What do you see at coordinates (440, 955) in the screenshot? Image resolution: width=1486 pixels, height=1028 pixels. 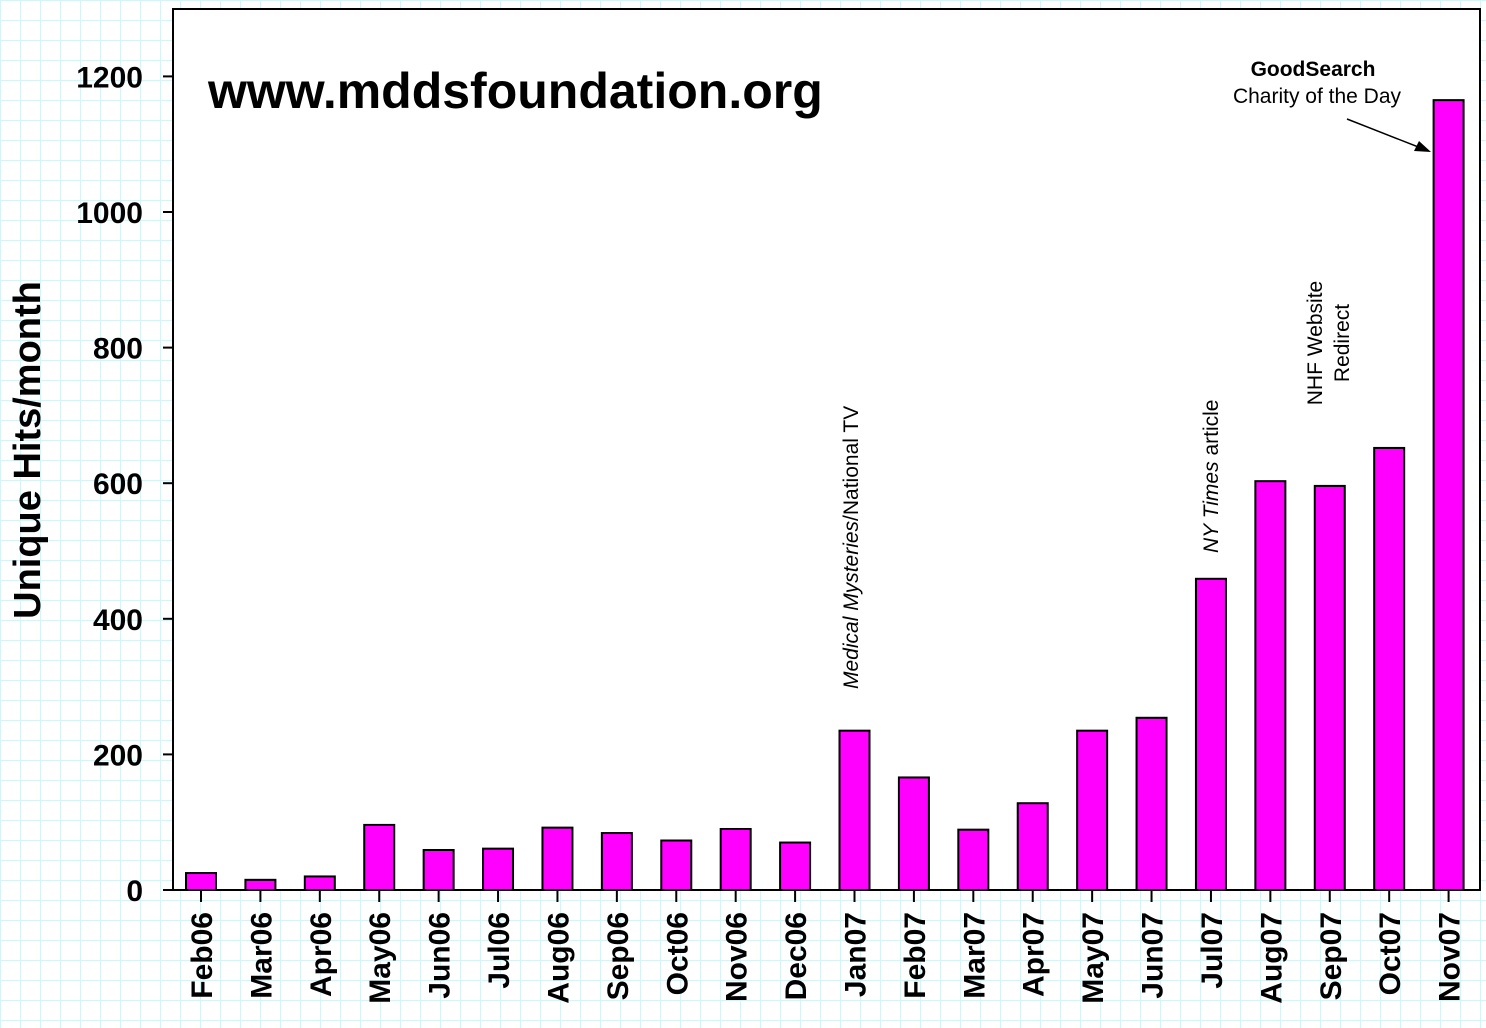 I see `x-tick-label: Jun06` at bounding box center [440, 955].